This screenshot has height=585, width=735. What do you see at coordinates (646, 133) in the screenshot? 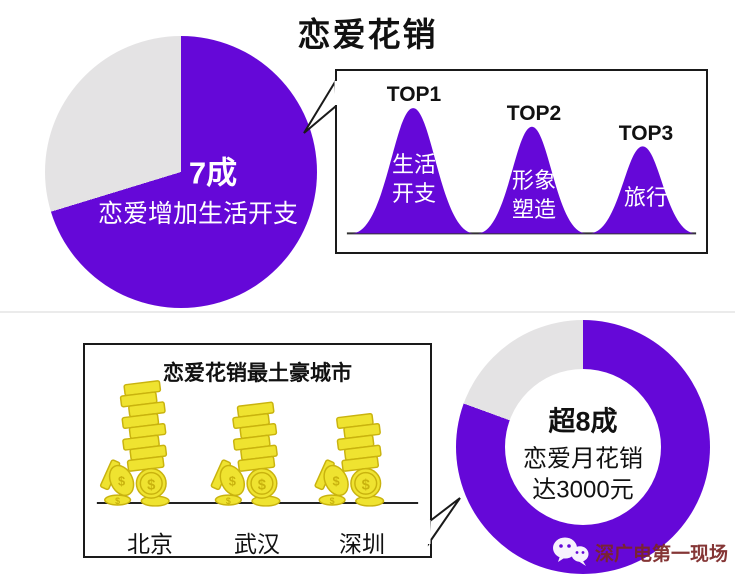
I see `rank-label-top3: TOP3` at bounding box center [646, 133].